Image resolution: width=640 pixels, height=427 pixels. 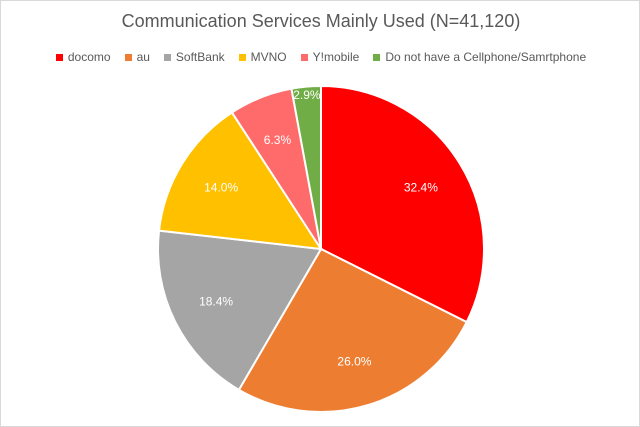 What do you see at coordinates (89, 57) in the screenshot?
I see `legend-label: docomo` at bounding box center [89, 57].